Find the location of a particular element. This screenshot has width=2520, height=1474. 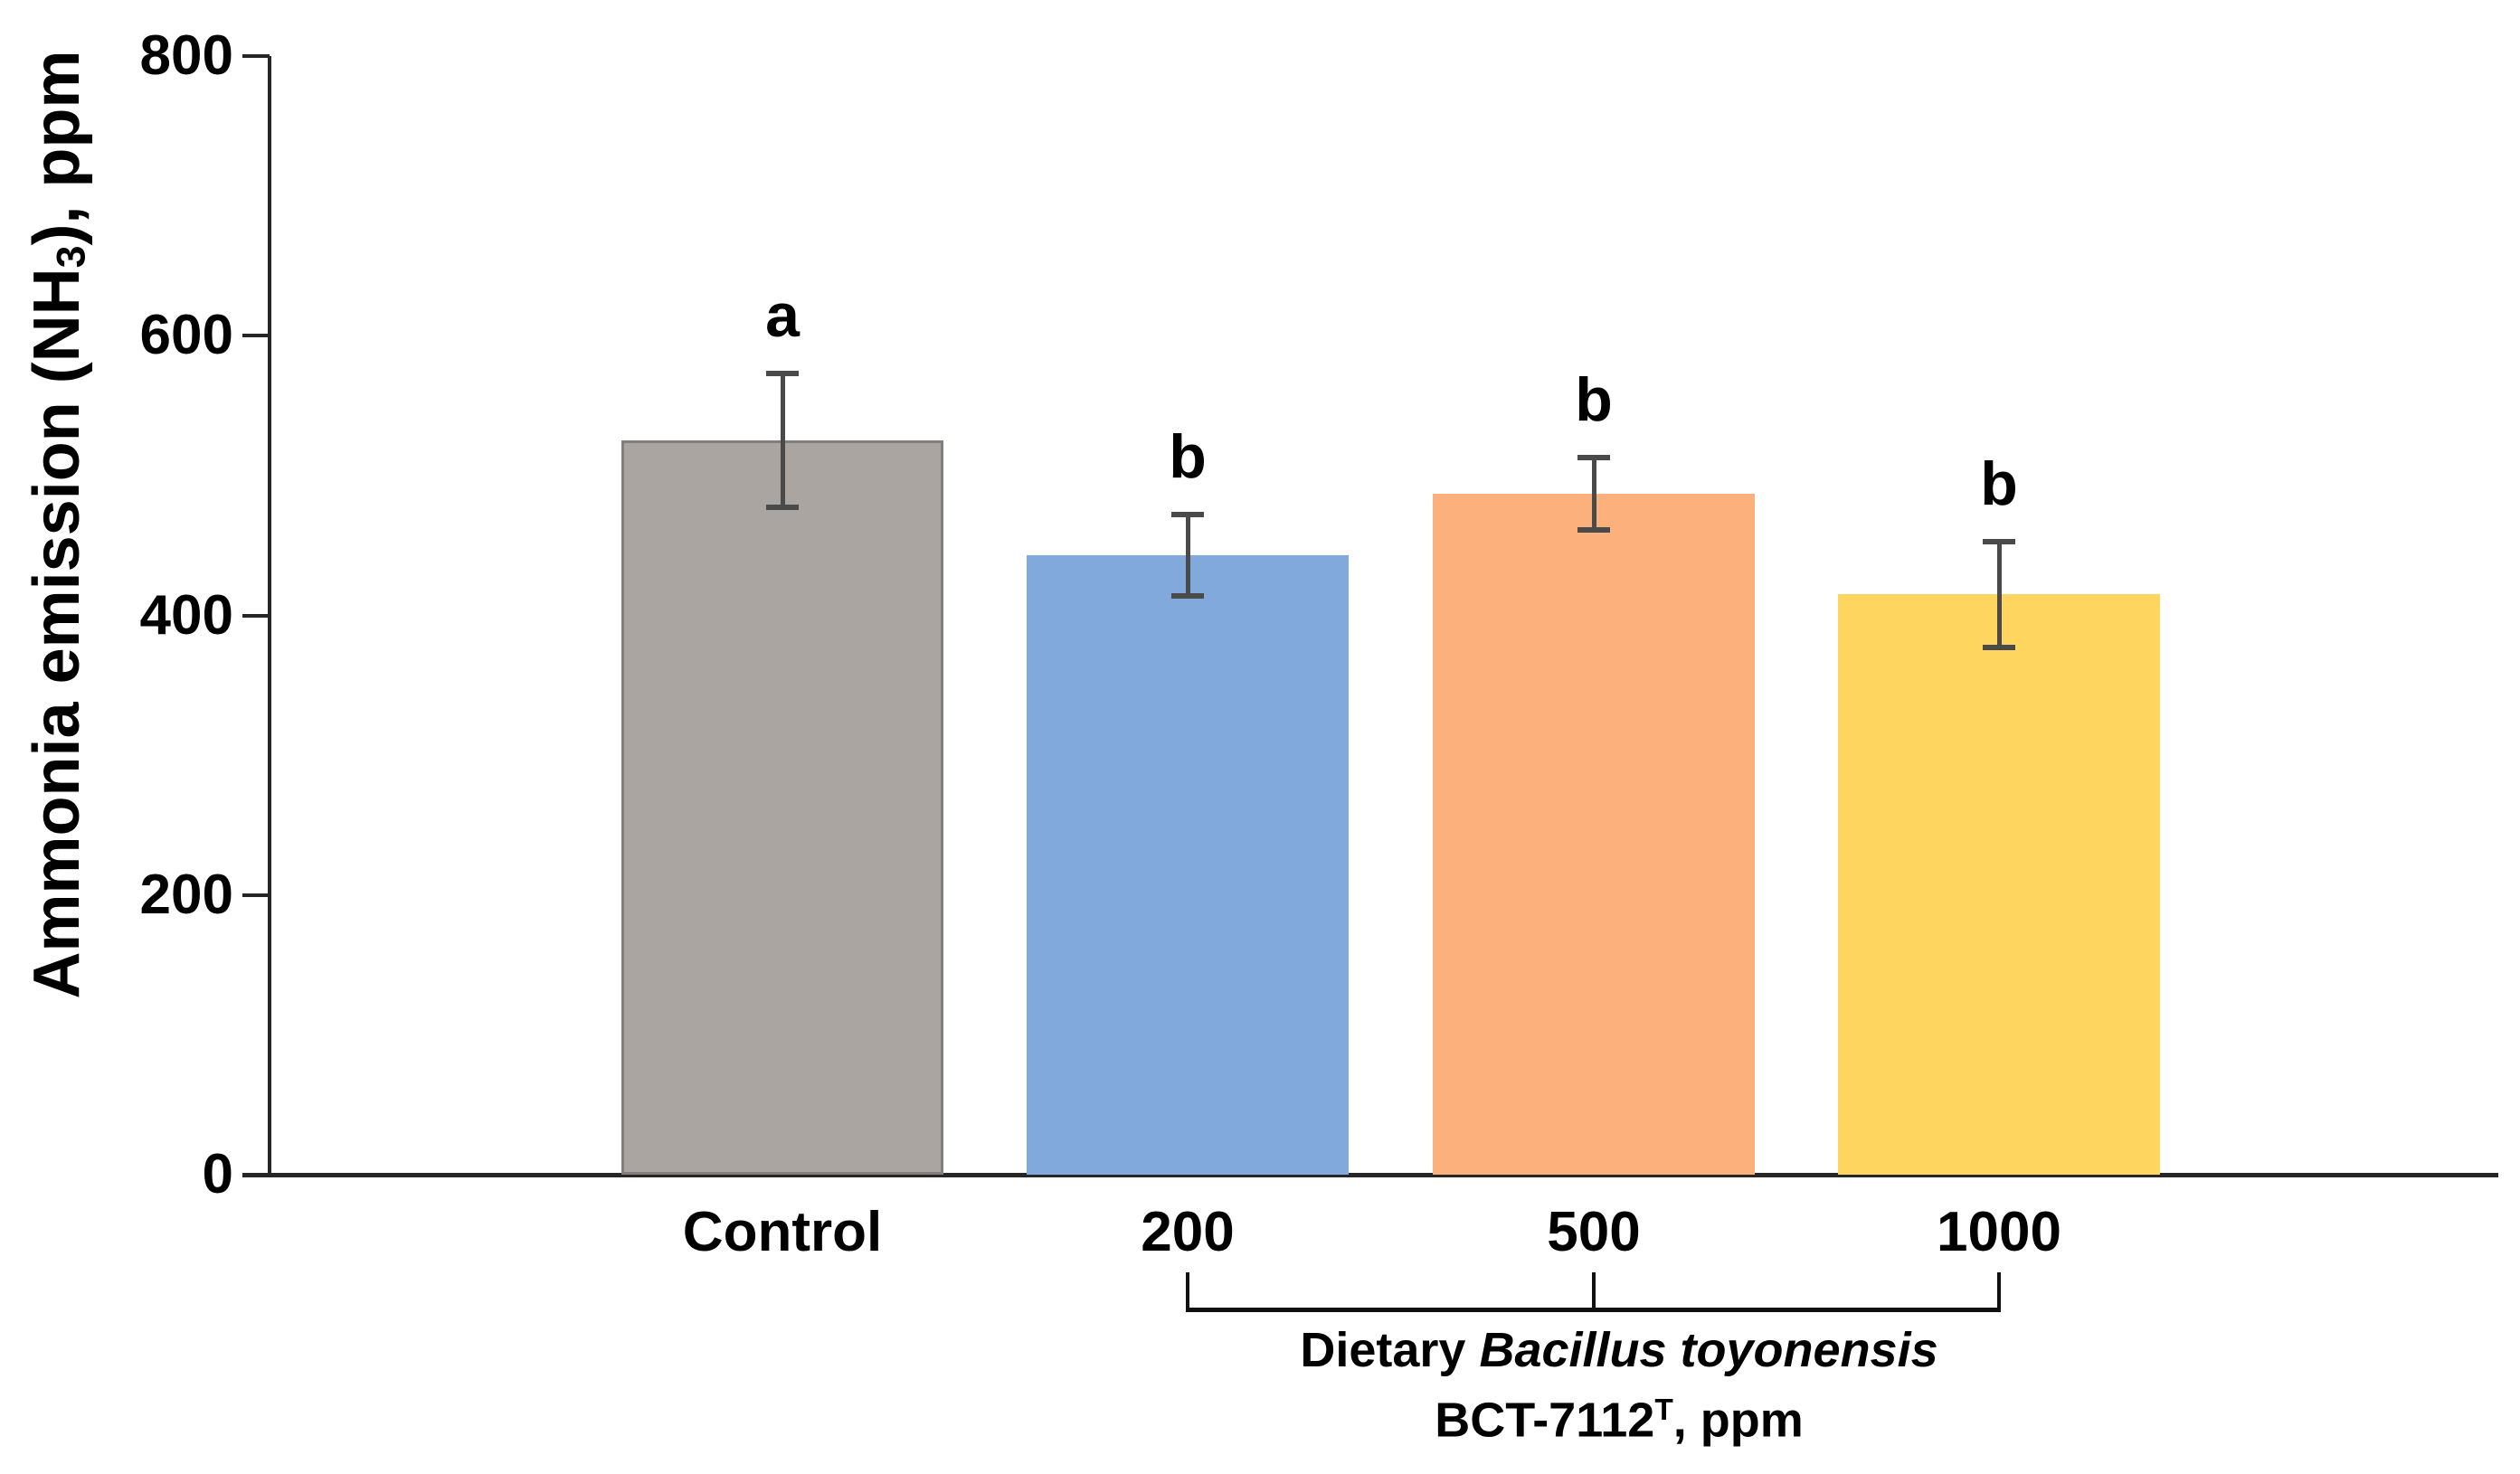

x-axis-line is located at coordinates (1370, 1175).